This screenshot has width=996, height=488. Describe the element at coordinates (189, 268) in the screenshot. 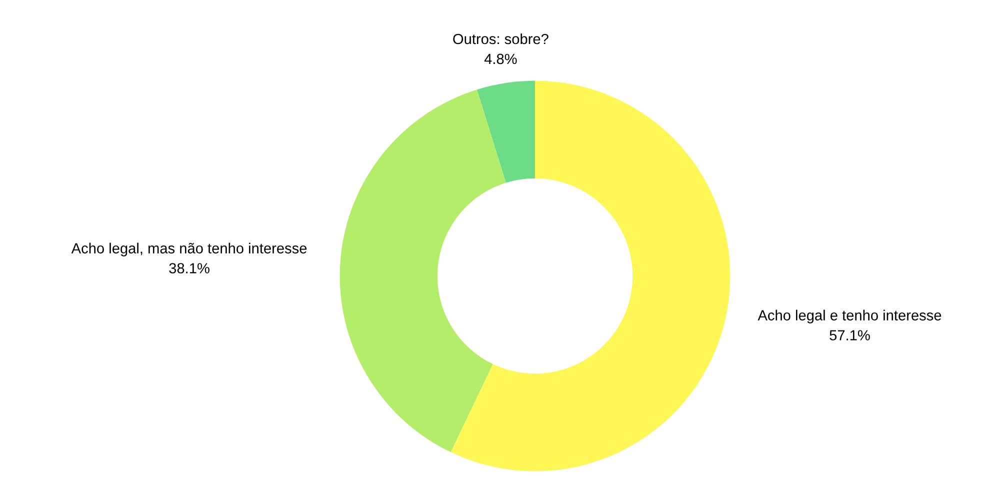

I see `data-label: 38.1%` at that location.